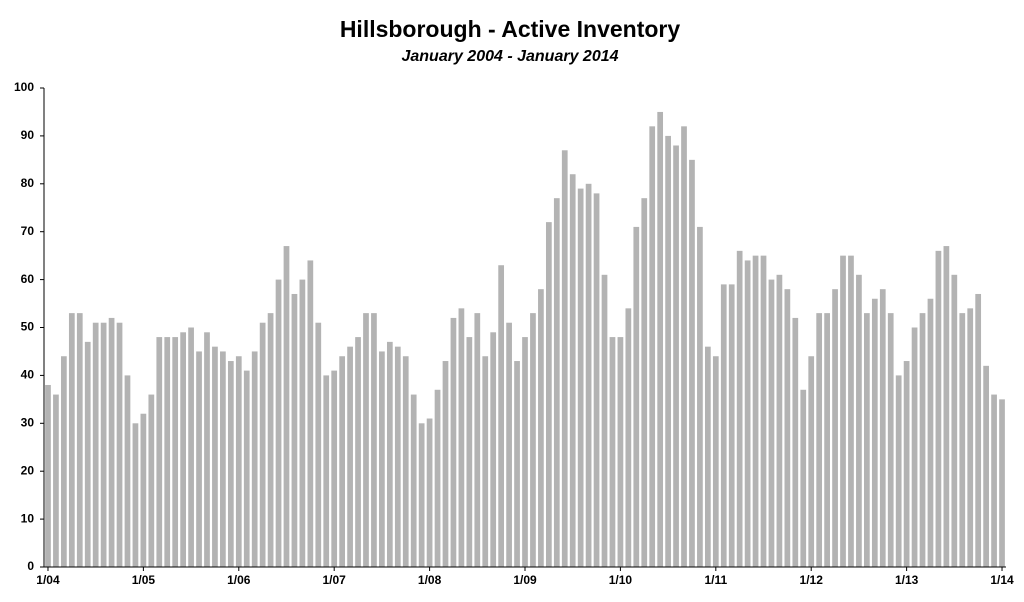 Image resolution: width=1024 pixels, height=602 pixels. I want to click on y-tick-label: 0, so click(30, 566).